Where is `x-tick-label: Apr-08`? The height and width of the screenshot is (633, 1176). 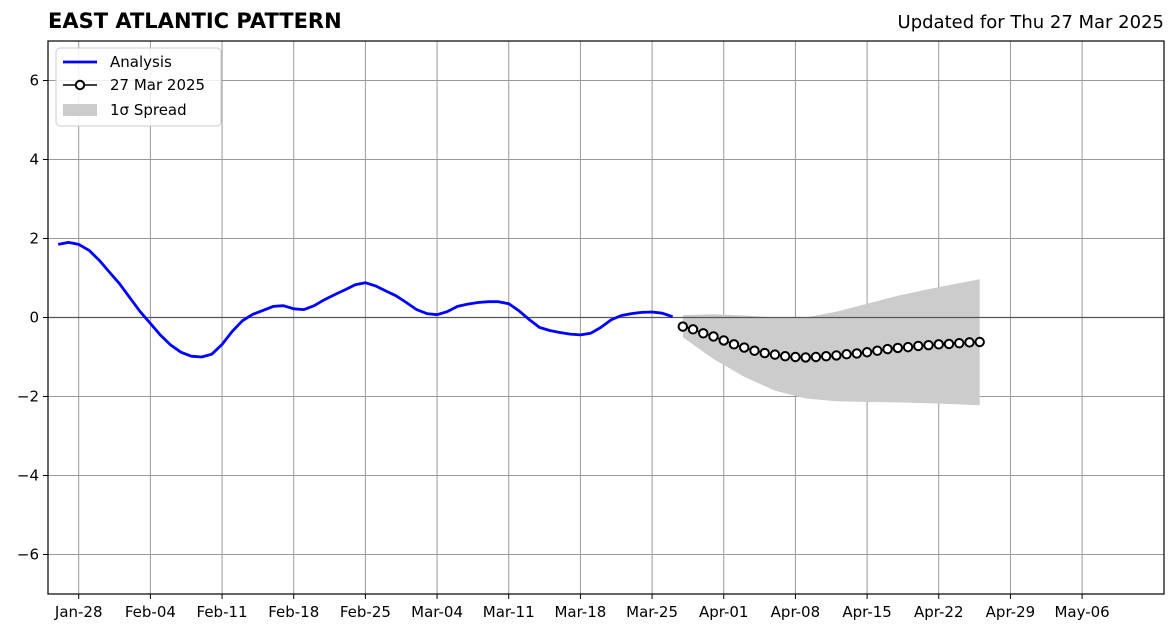 x-tick-label: Apr-08 is located at coordinates (796, 612).